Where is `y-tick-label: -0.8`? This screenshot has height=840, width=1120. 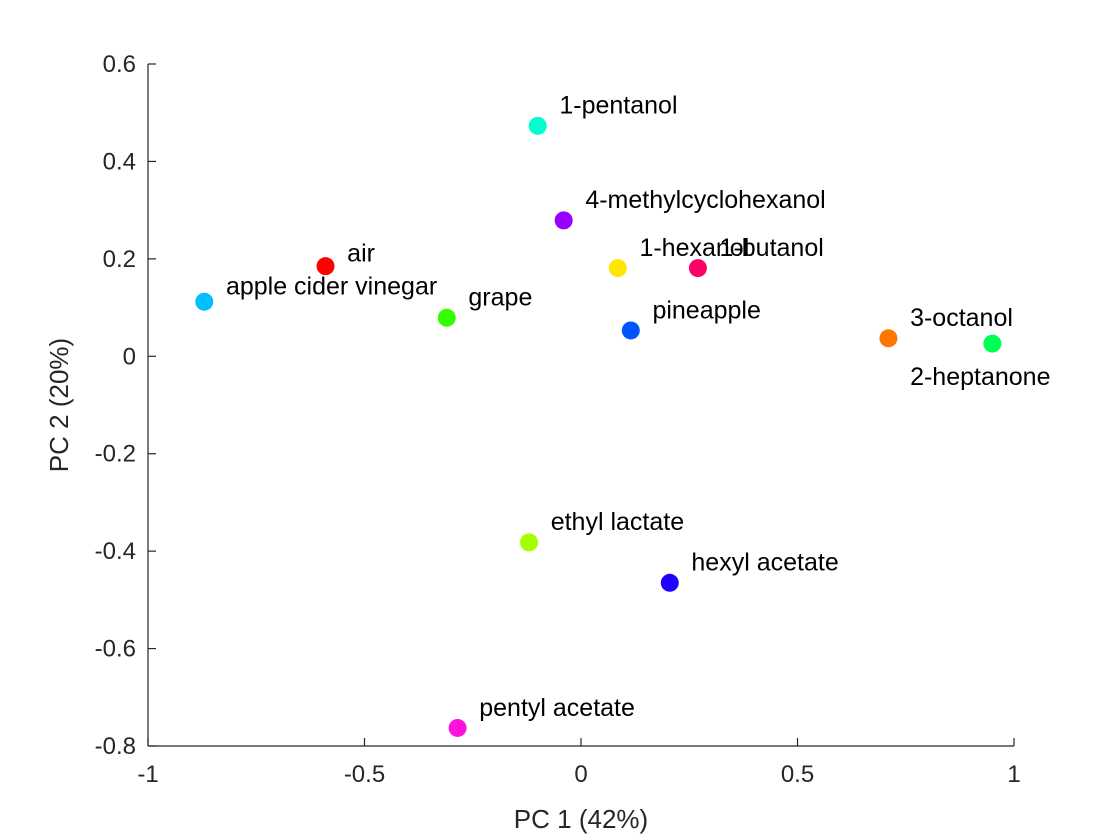 y-tick-label: -0.8 is located at coordinates (115, 746).